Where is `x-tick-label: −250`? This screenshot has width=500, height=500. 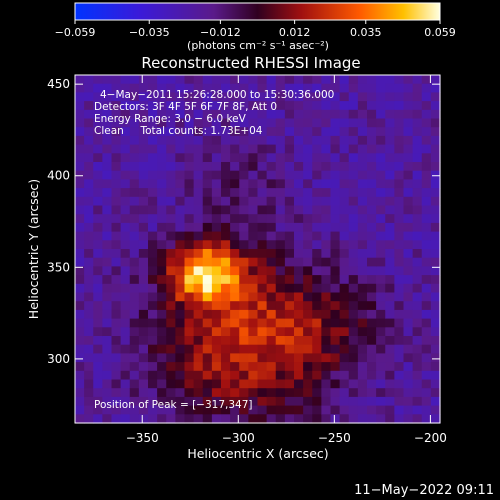 x-tick-label: −250 is located at coordinates (334, 438).